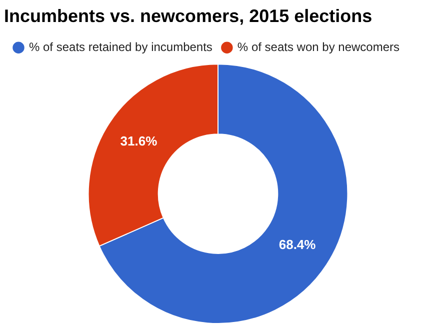  I want to click on data-label: 31.6%, so click(139, 141).